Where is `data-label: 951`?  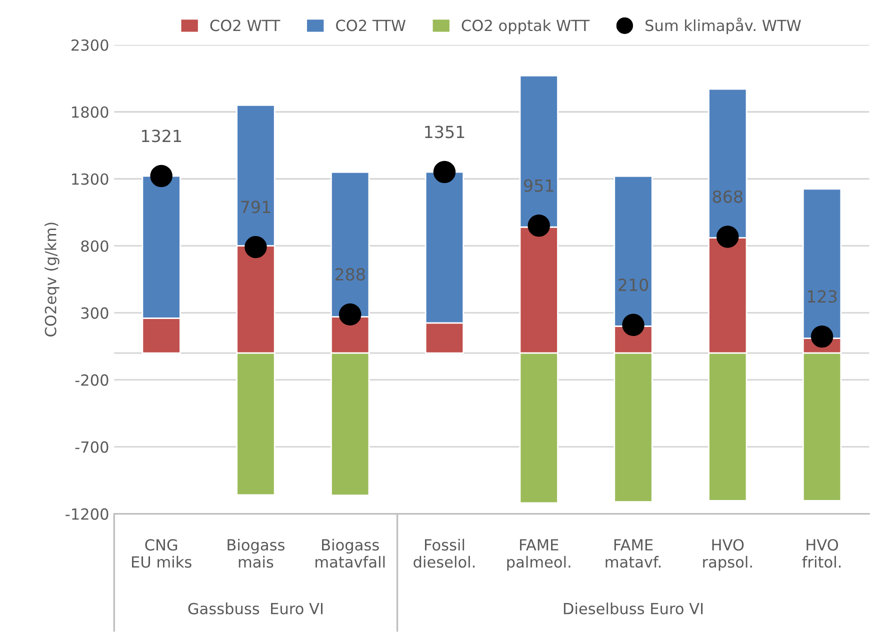
data-label: 951 is located at coordinates (539, 185).